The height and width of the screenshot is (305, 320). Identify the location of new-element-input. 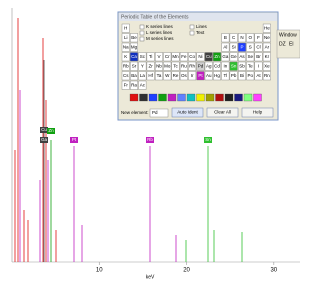
(159, 113).